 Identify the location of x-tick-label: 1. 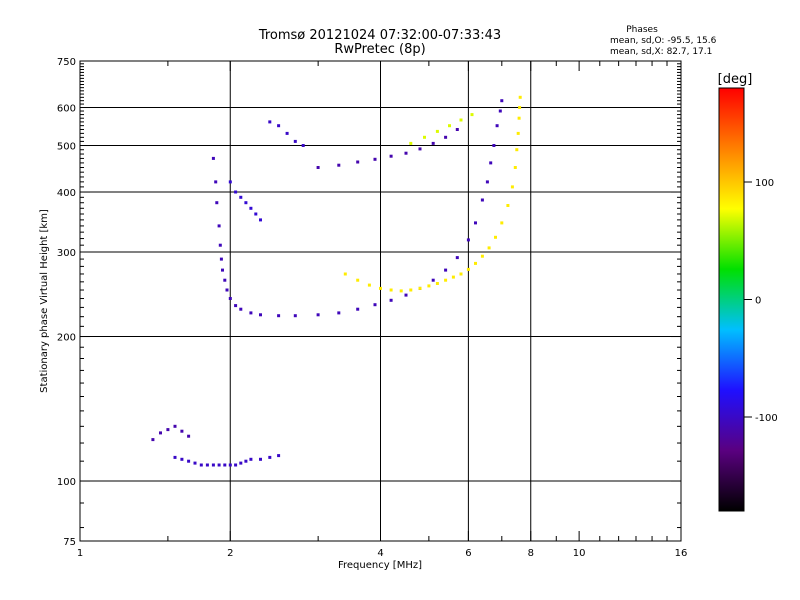
(80, 553).